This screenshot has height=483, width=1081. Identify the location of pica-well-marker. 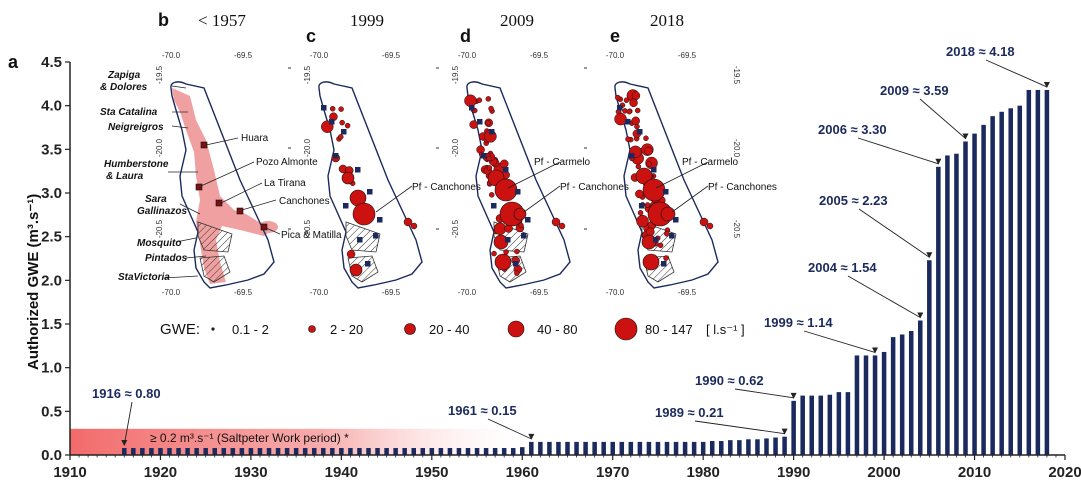
(556, 222).